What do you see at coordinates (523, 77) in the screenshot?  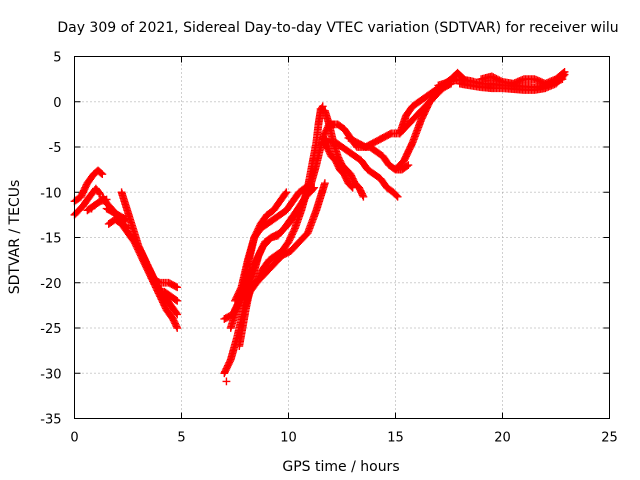 I see `series-track-aa` at bounding box center [523, 77].